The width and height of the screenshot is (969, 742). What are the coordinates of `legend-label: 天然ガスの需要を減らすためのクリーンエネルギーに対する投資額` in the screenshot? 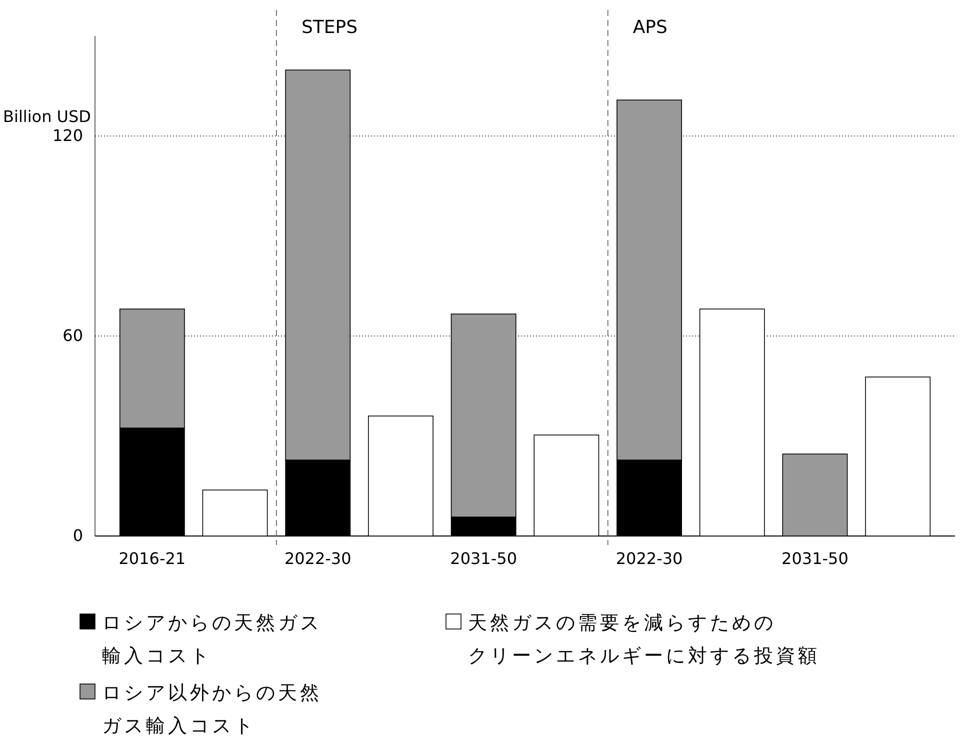 It's located at (644, 639).